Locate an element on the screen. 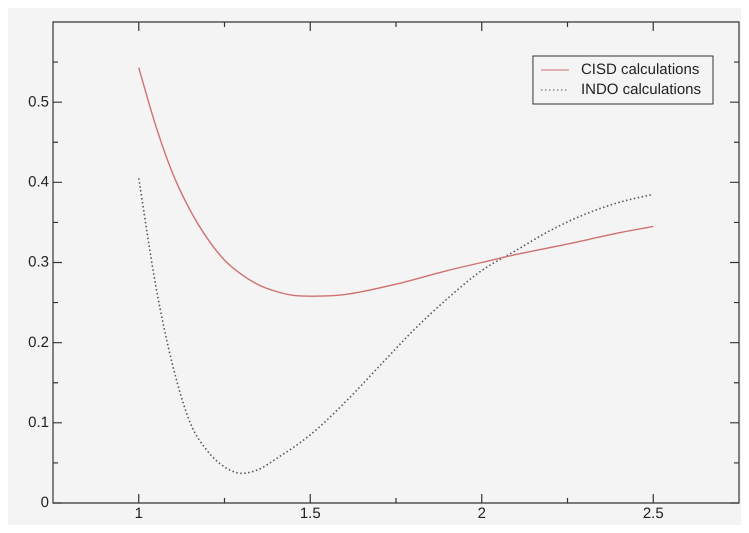 Image resolution: width=749 pixels, height=533 pixels. x-tick-label: 2.5 is located at coordinates (653, 513).